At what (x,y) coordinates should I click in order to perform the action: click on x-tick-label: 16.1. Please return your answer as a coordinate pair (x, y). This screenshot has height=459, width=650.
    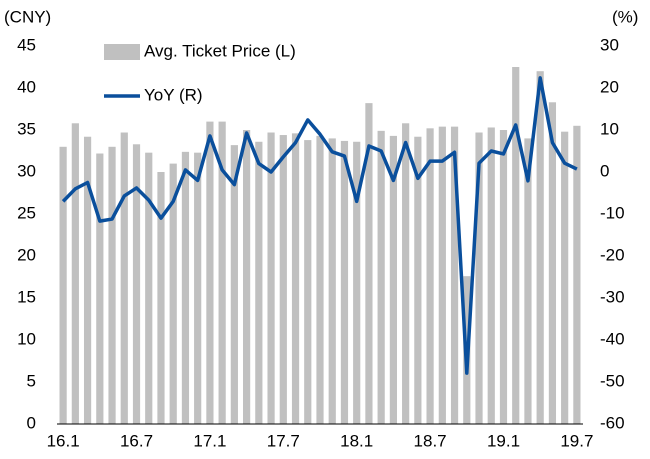
    Looking at the image, I should click on (63, 440).